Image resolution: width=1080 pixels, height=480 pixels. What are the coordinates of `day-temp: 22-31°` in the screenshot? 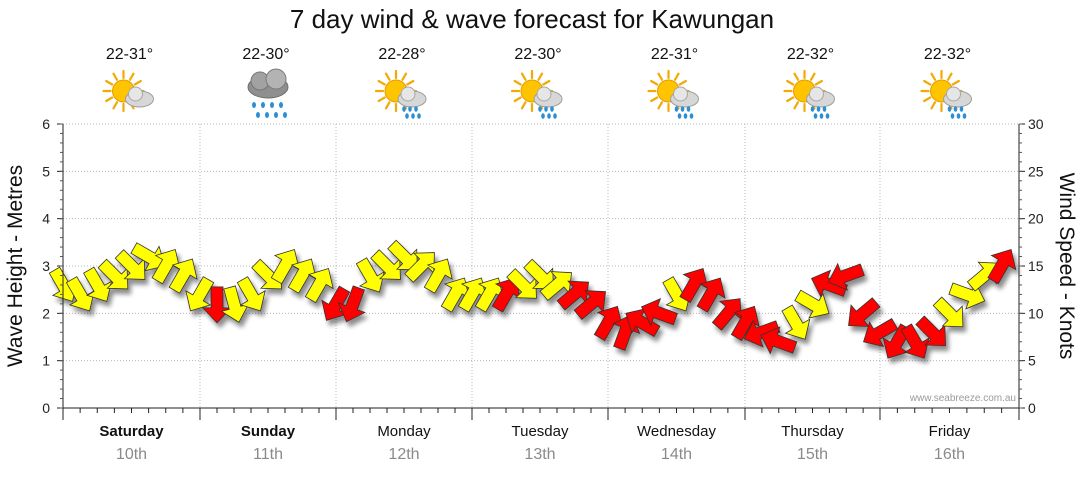 It's located at (129, 54).